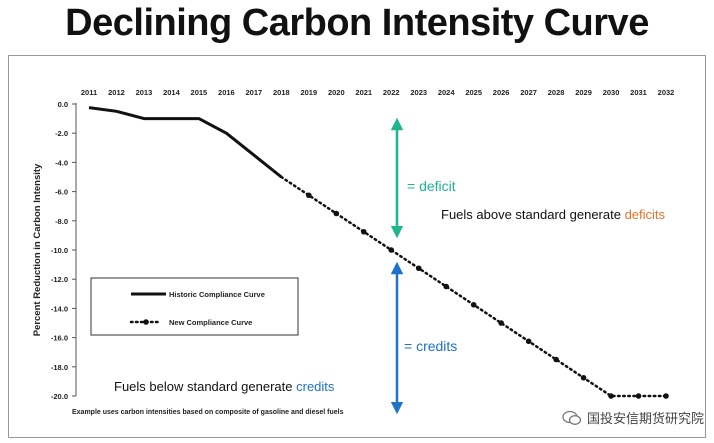 This screenshot has width=714, height=443. Describe the element at coordinates (611, 92) in the screenshot. I see `x-tick-label: 2030` at that location.